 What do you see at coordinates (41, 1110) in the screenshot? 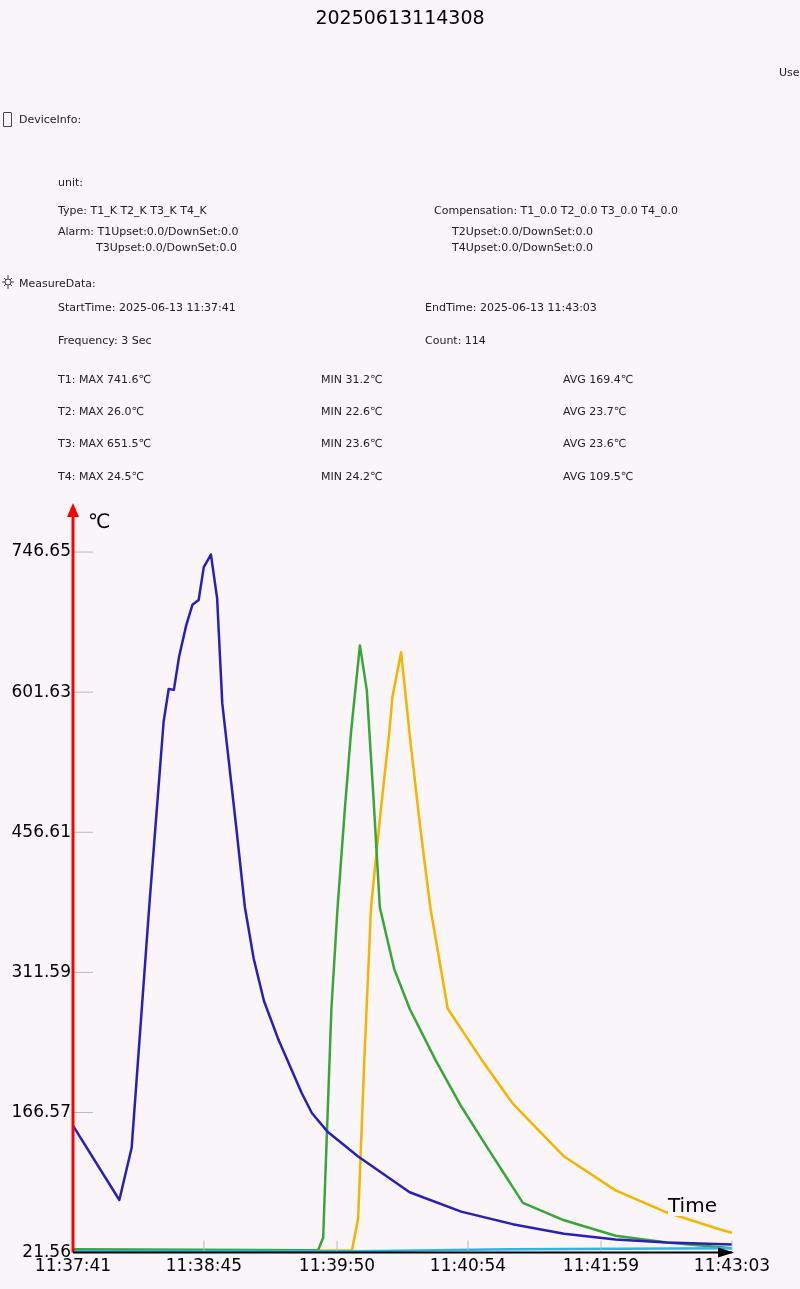
I see `y-tick-label: 166.57` at bounding box center [41, 1110].